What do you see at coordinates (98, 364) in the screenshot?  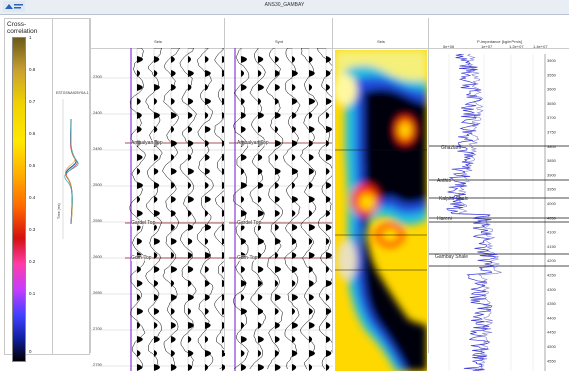 I see `depth-label: 2750` at bounding box center [98, 364].